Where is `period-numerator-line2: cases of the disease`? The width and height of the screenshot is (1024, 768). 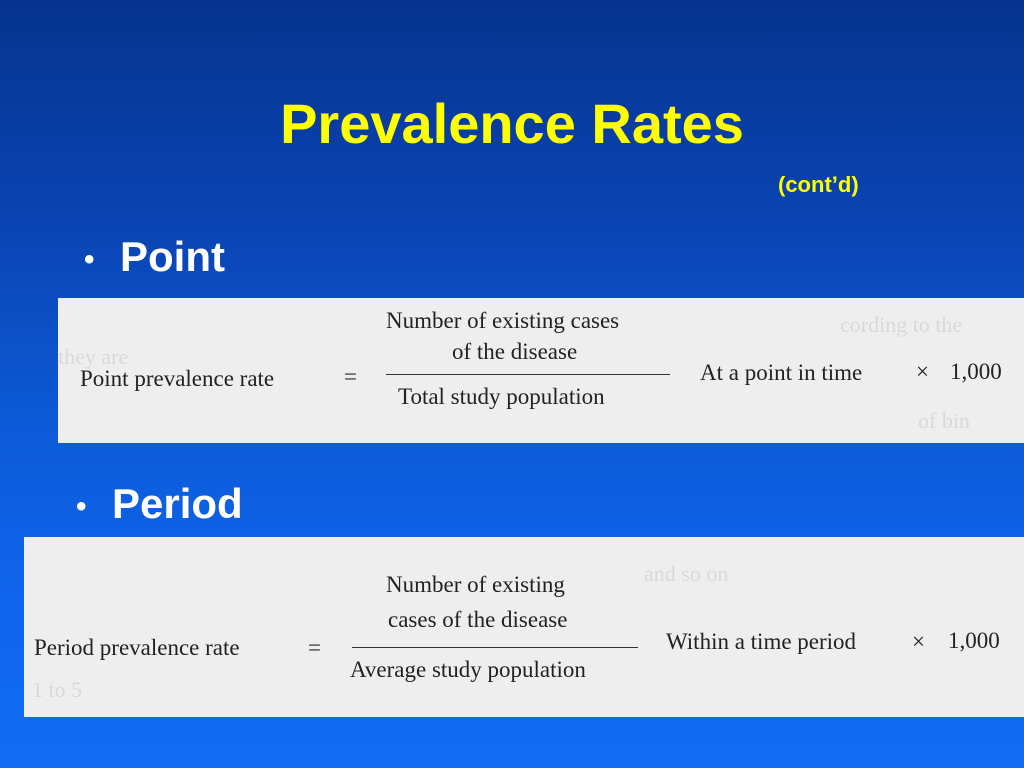
period-numerator-line2: cases of the disease is located at coordinates (478, 619).